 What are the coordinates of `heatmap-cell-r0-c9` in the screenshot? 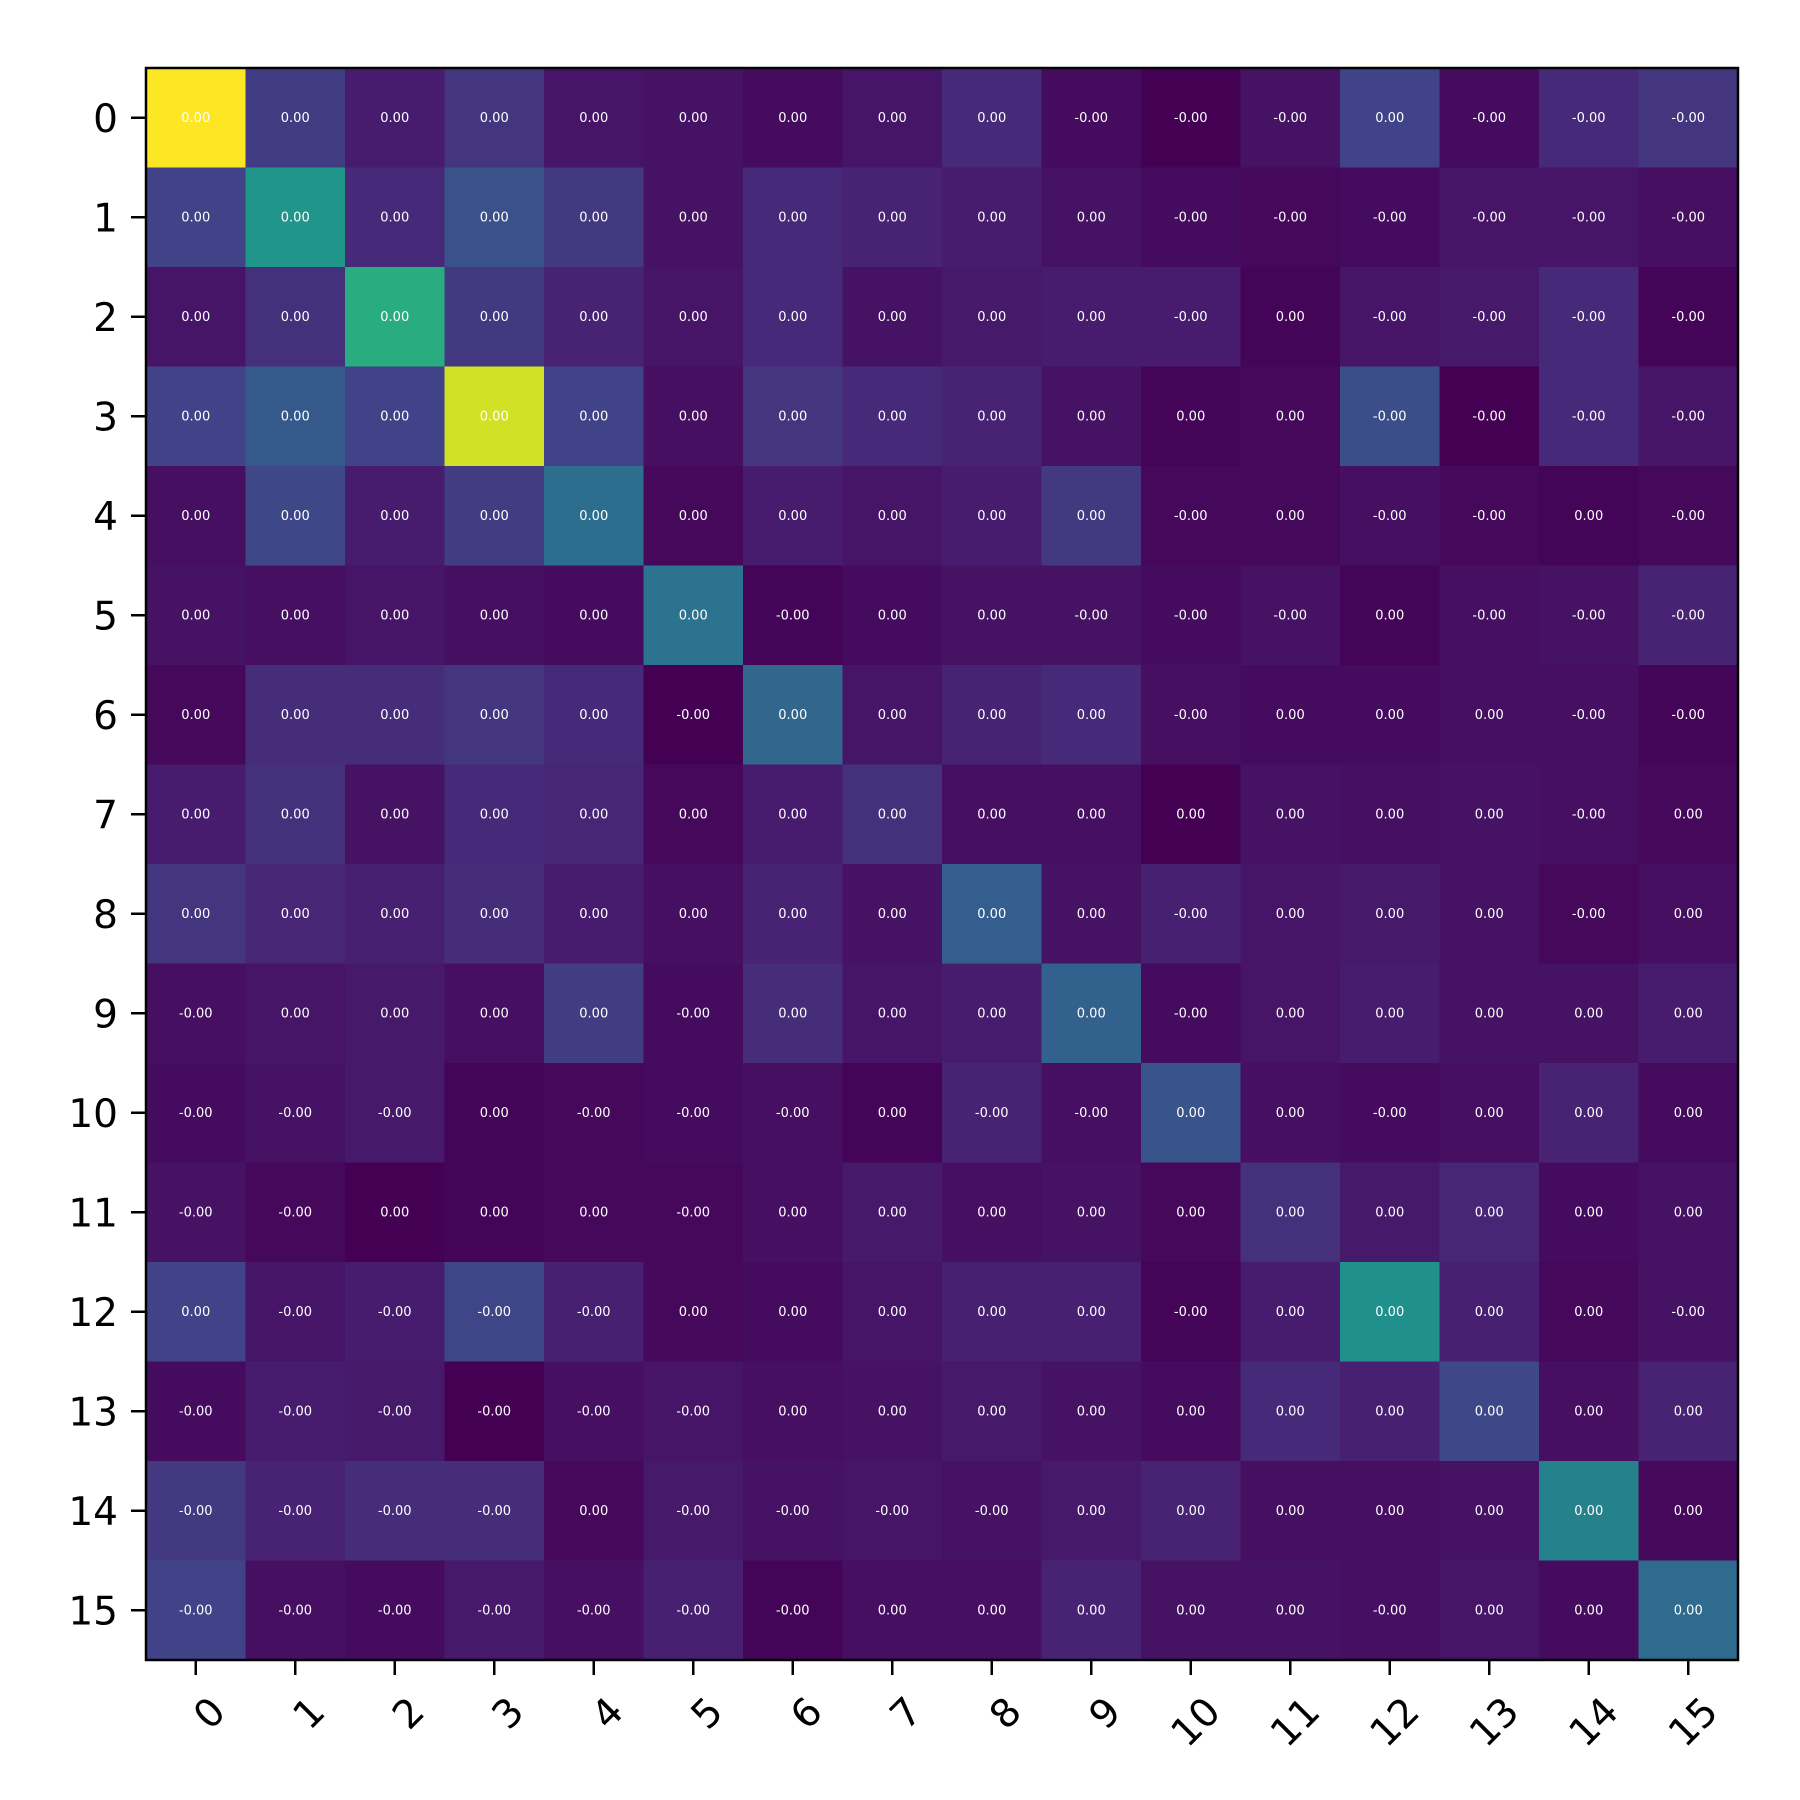 It's located at (1091, 118).